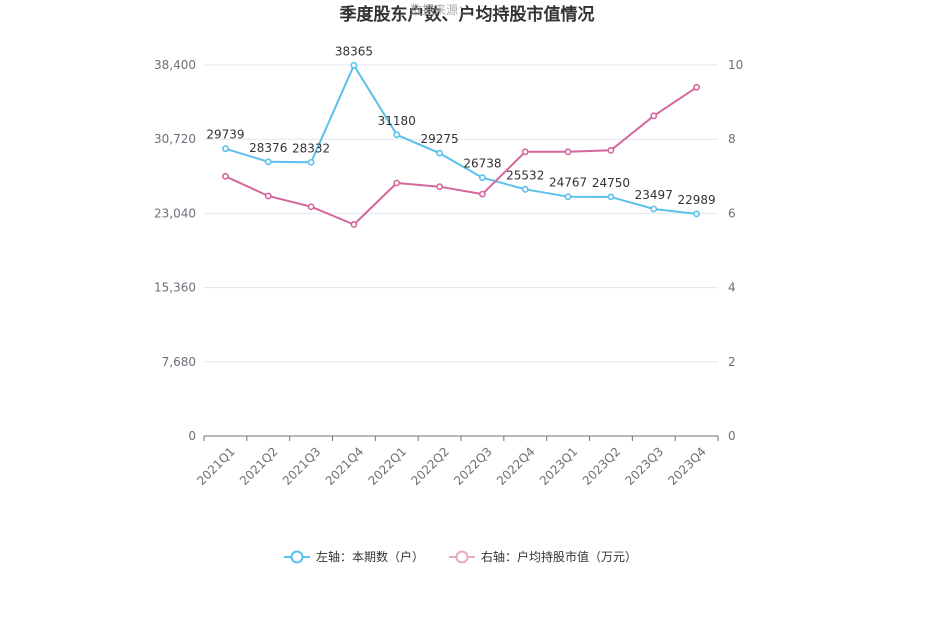 This screenshot has width=935, height=632. What do you see at coordinates (192, 436) in the screenshot?
I see `left-axis-tick-label: 0` at bounding box center [192, 436].